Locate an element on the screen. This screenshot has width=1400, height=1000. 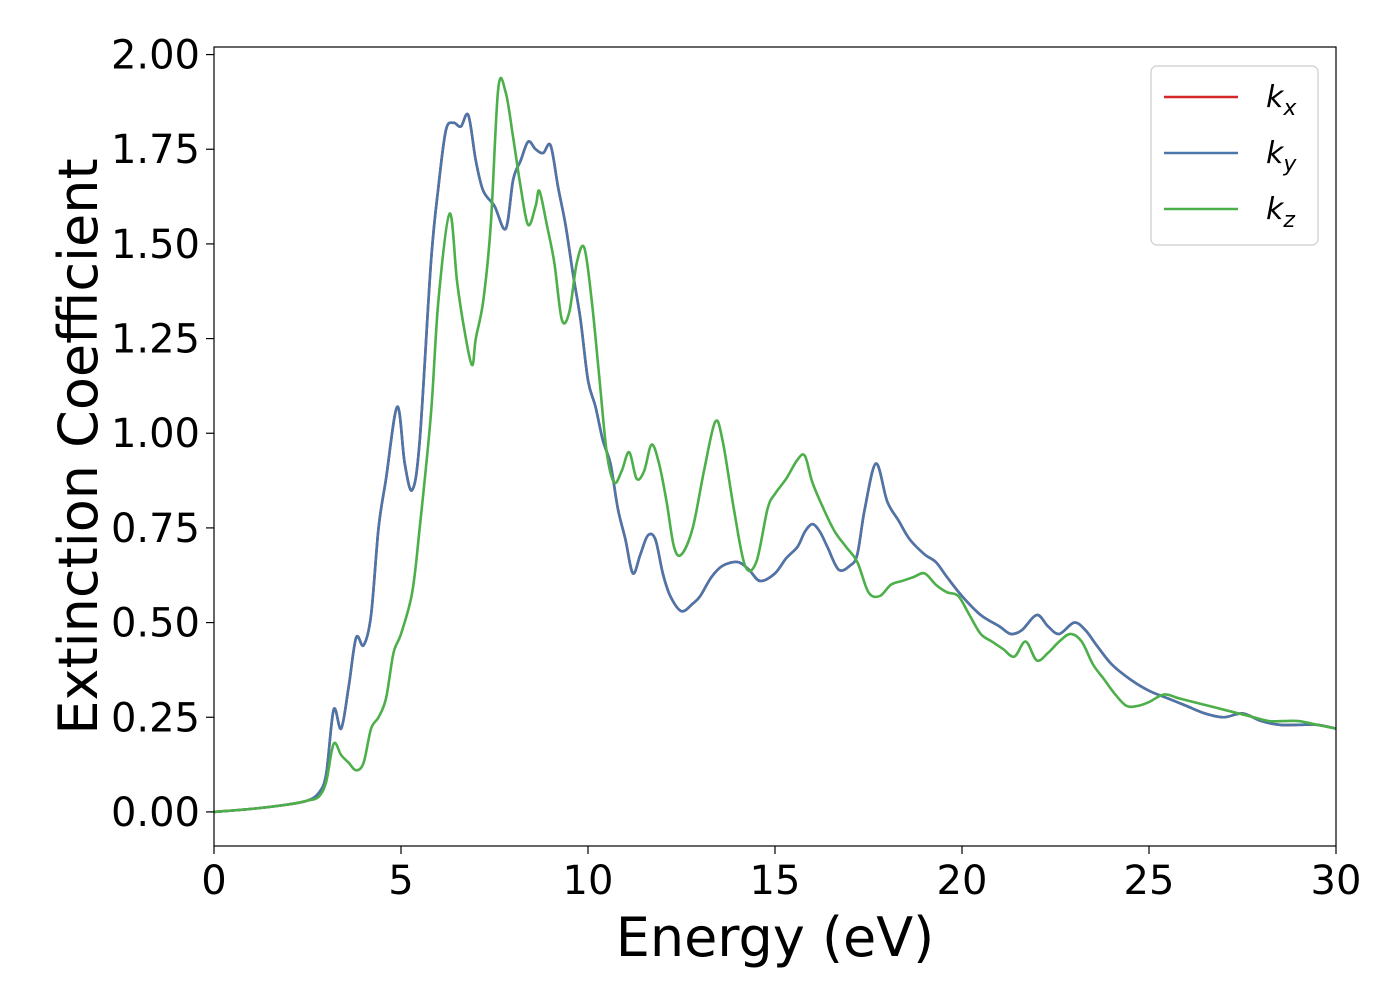
x-axis: 0 5 10 15 20 25 30 is located at coordinates (781, 875).